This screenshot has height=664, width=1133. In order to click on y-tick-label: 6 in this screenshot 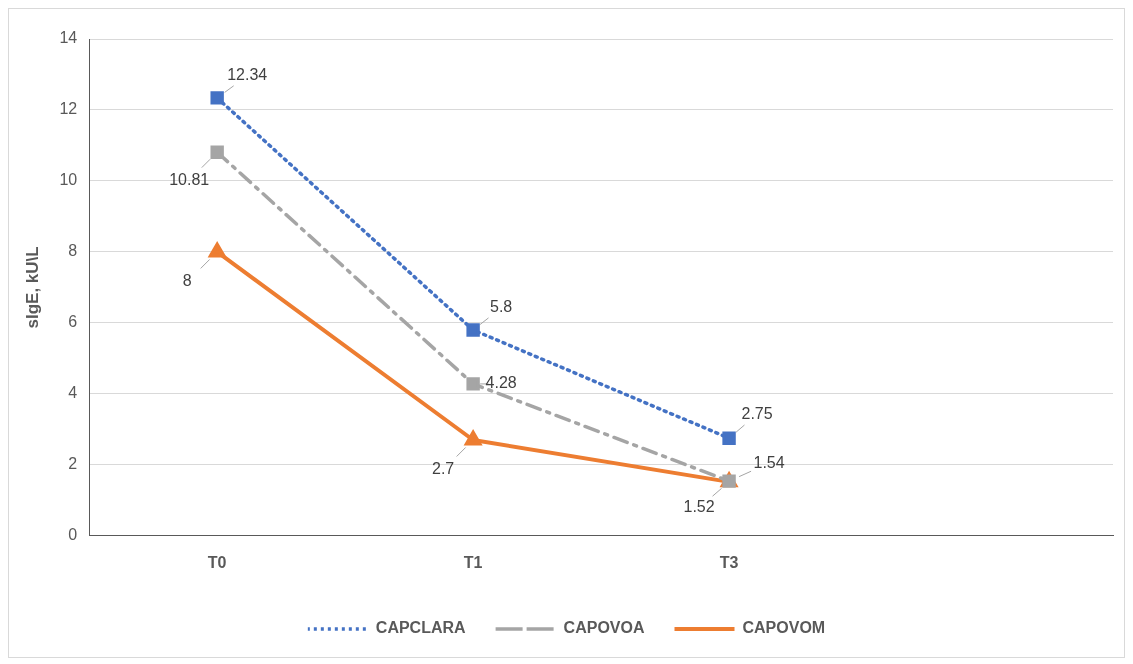, I will do `click(73, 322)`.